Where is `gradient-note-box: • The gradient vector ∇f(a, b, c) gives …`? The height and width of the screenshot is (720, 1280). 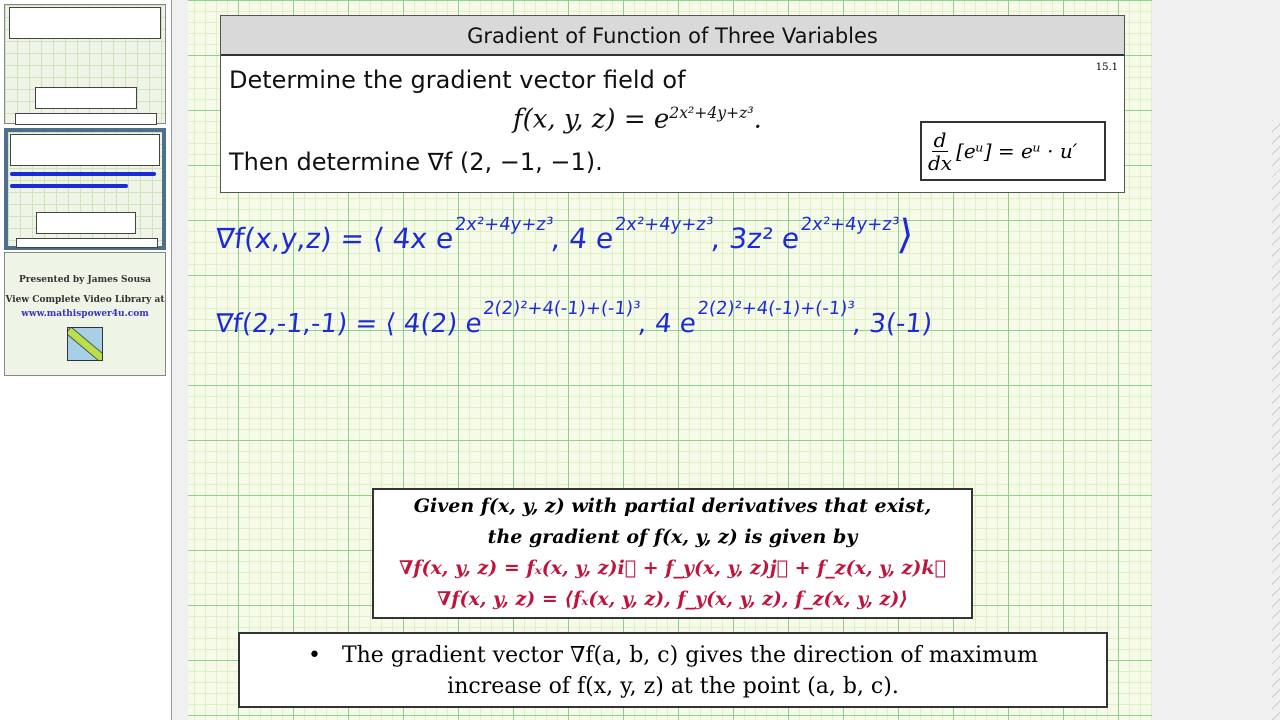
gradient-note-box: • The gradient vector ∇f(a, b, c) gives … is located at coordinates (673, 670).